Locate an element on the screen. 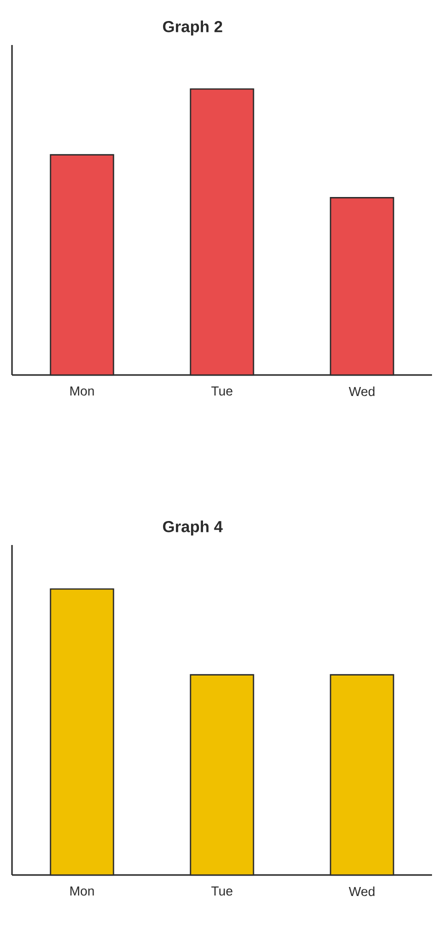  chart-title: Graph 4 is located at coordinates (193, 528).